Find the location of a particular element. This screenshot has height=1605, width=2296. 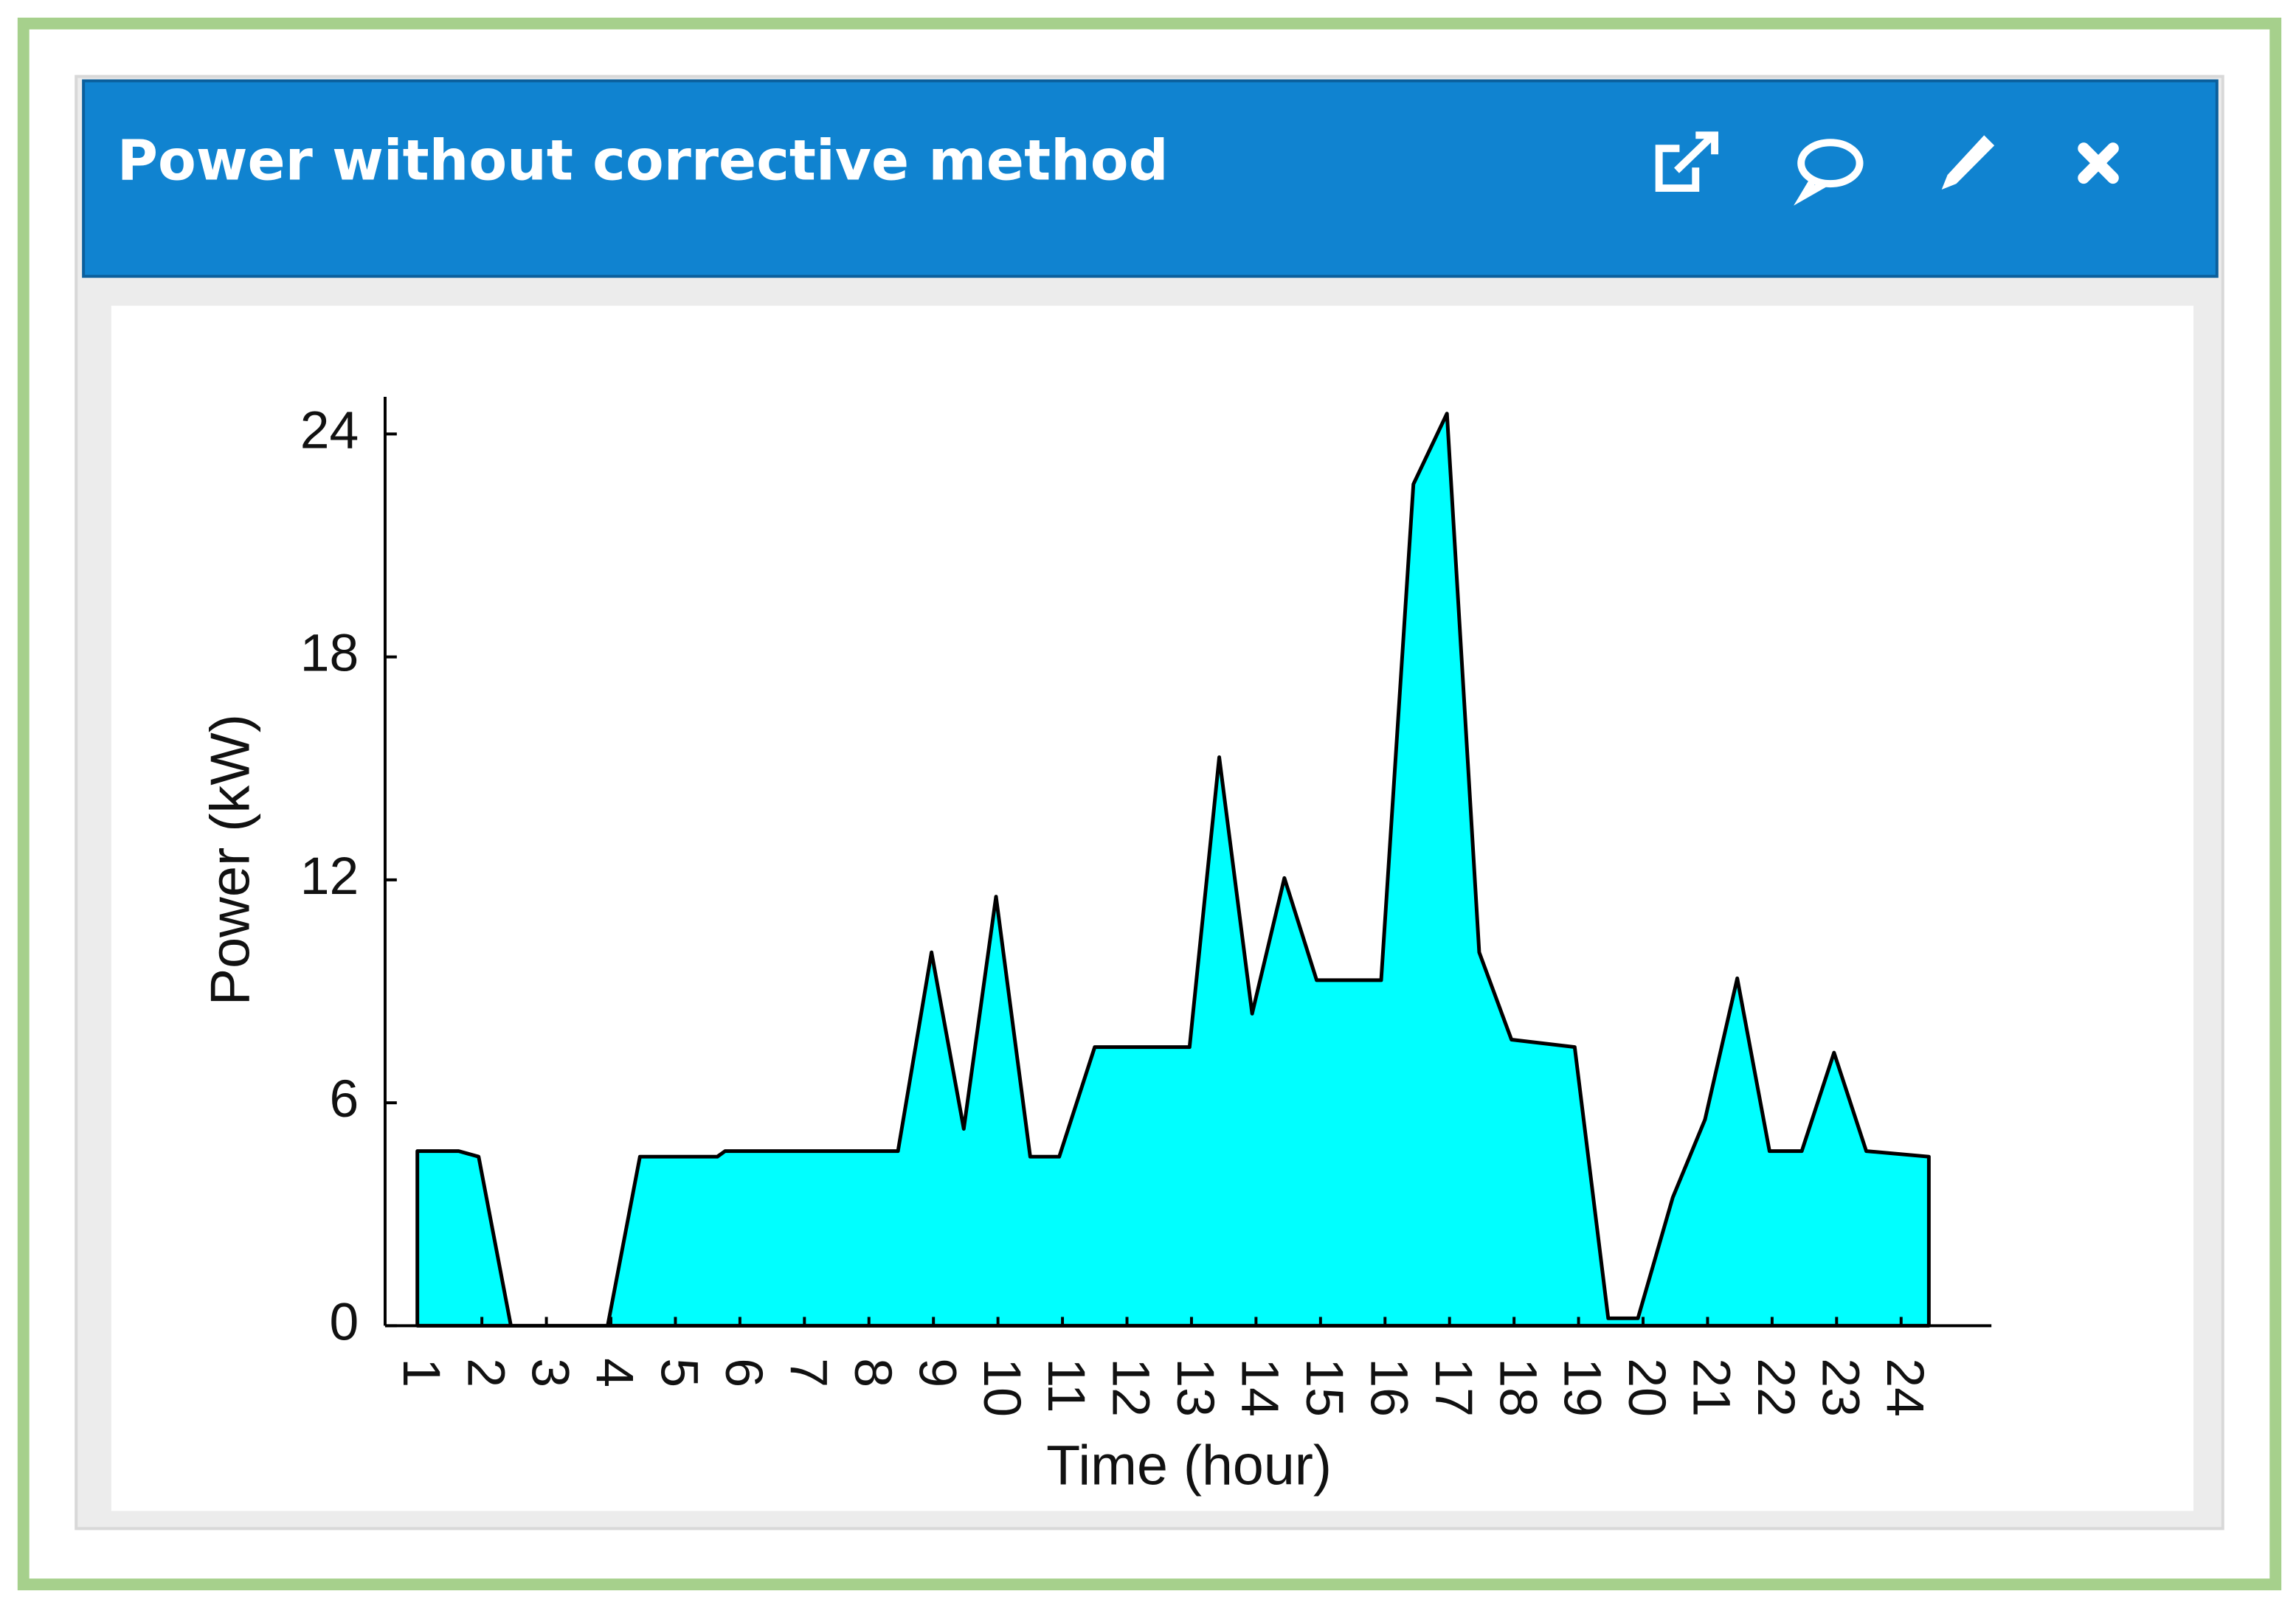

widget-header is located at coordinates (1150, 178).